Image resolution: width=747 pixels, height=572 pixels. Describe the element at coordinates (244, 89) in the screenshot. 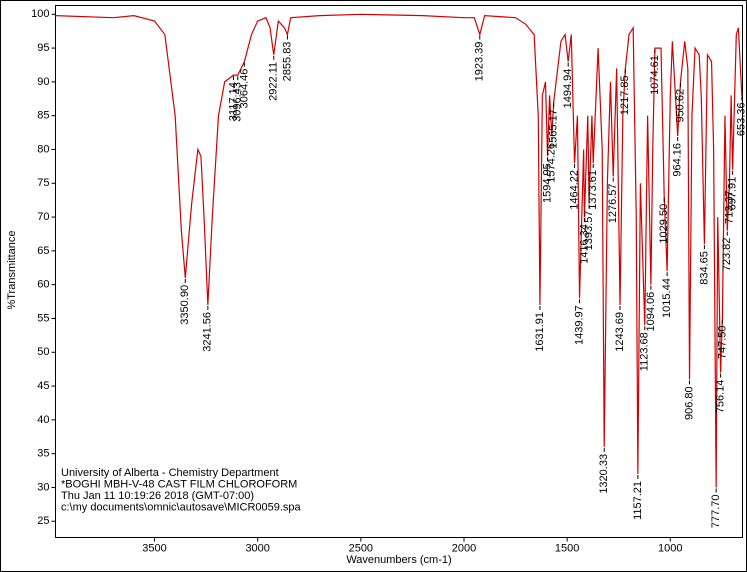

I see `peak-label: 3064.46` at that location.